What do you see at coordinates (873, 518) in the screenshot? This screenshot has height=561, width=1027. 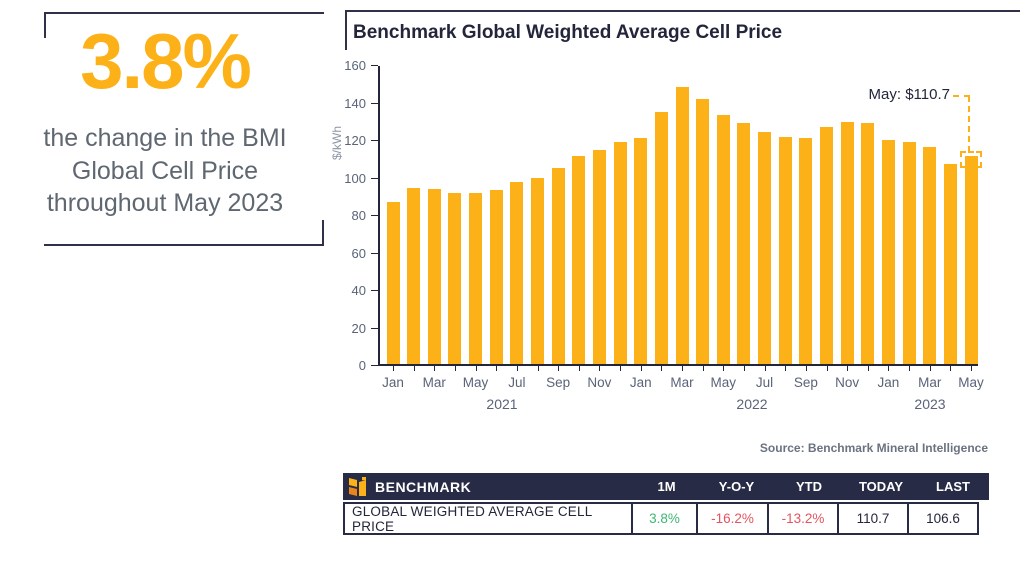 I see `value-cell-today: 110.7` at bounding box center [873, 518].